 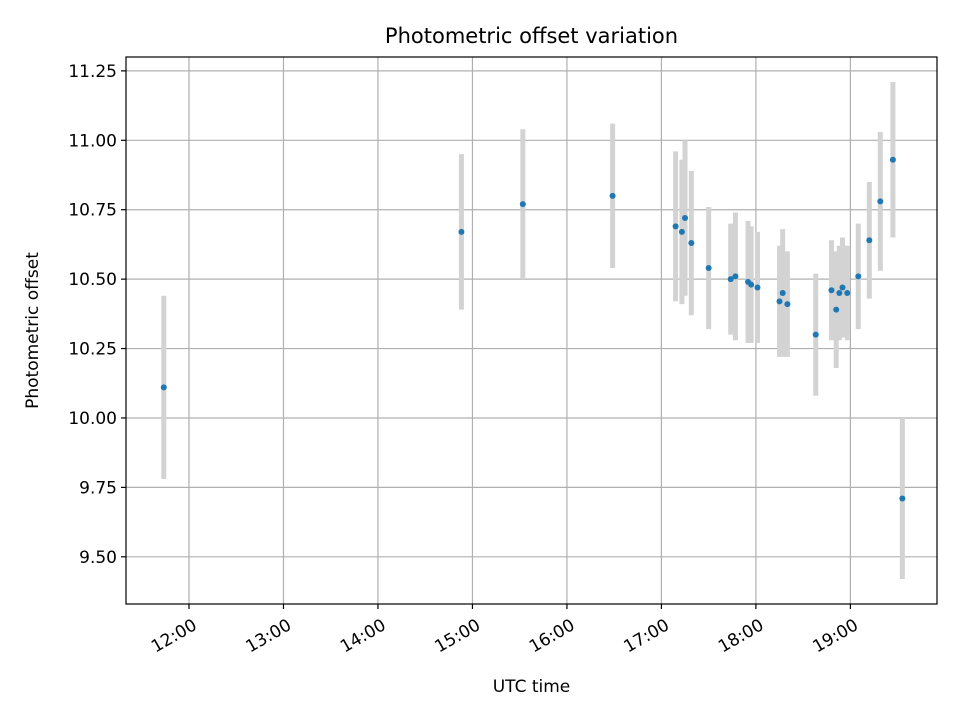 I want to click on y-axis-title: Photometric offset, so click(x=33, y=330).